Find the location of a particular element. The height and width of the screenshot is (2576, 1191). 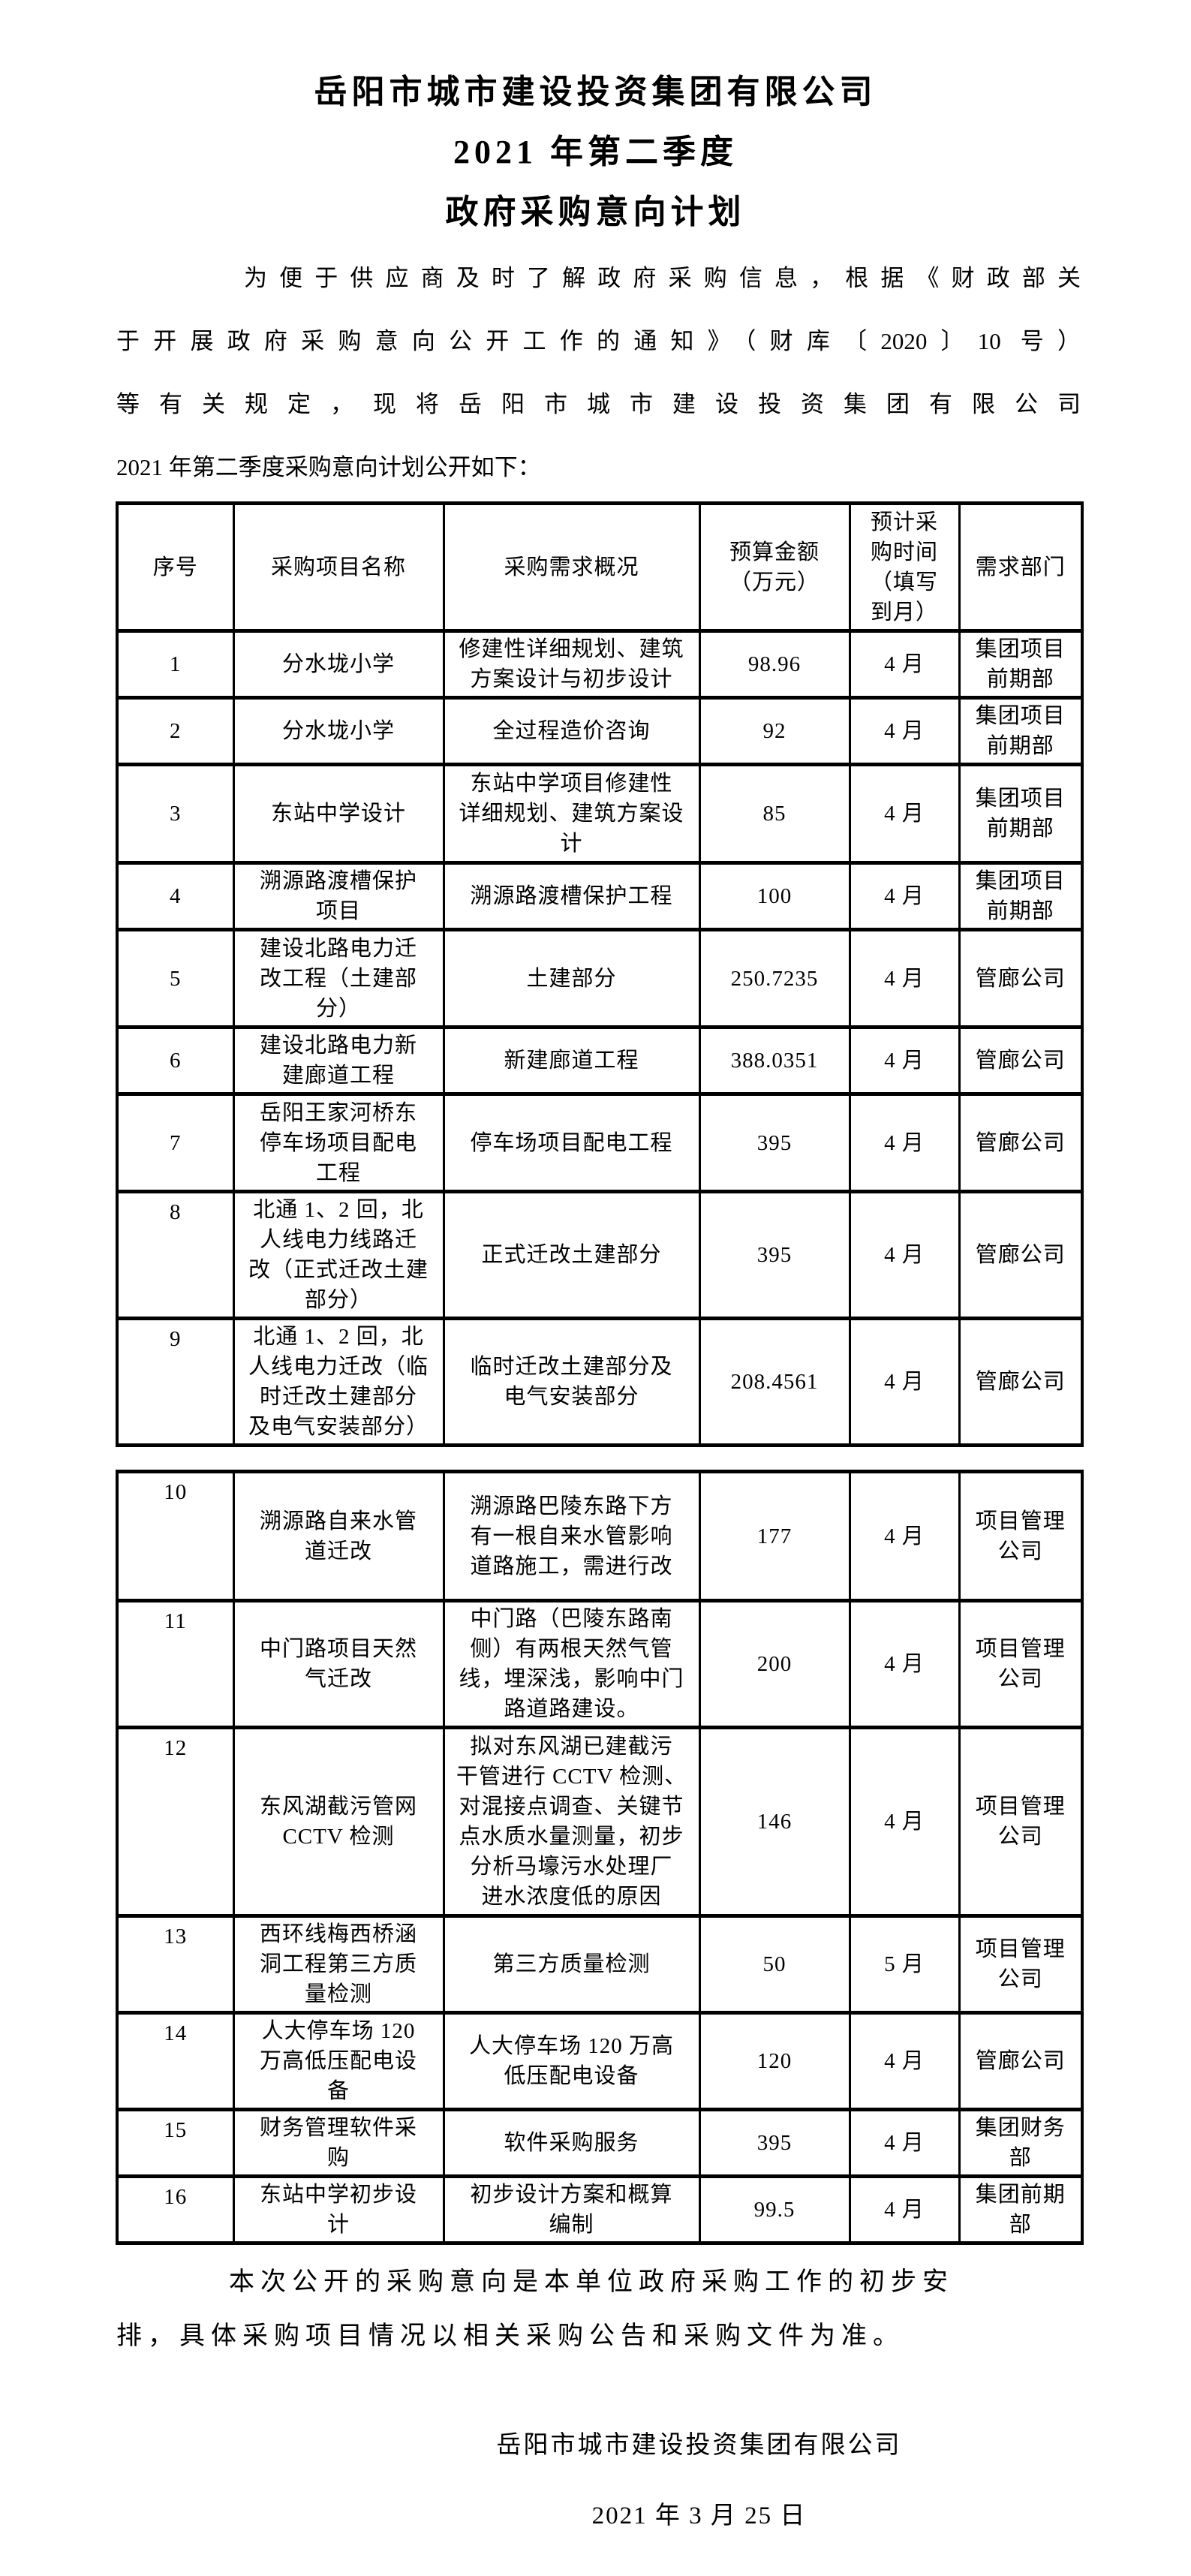

cell-no: 12 is located at coordinates (175, 1822).